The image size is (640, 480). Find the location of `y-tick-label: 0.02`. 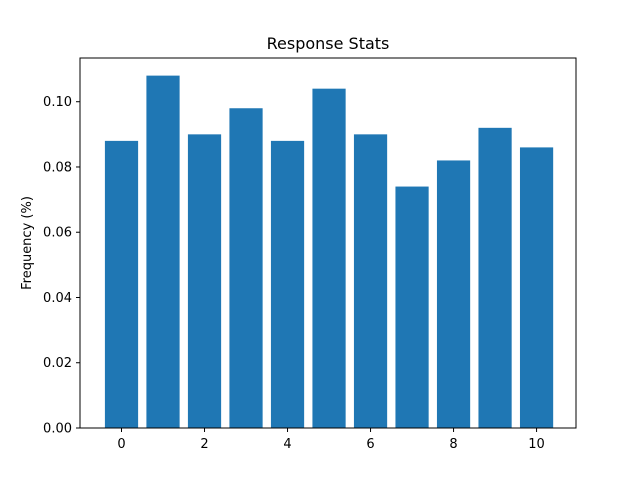

y-tick-label: 0.02 is located at coordinates (57, 363).